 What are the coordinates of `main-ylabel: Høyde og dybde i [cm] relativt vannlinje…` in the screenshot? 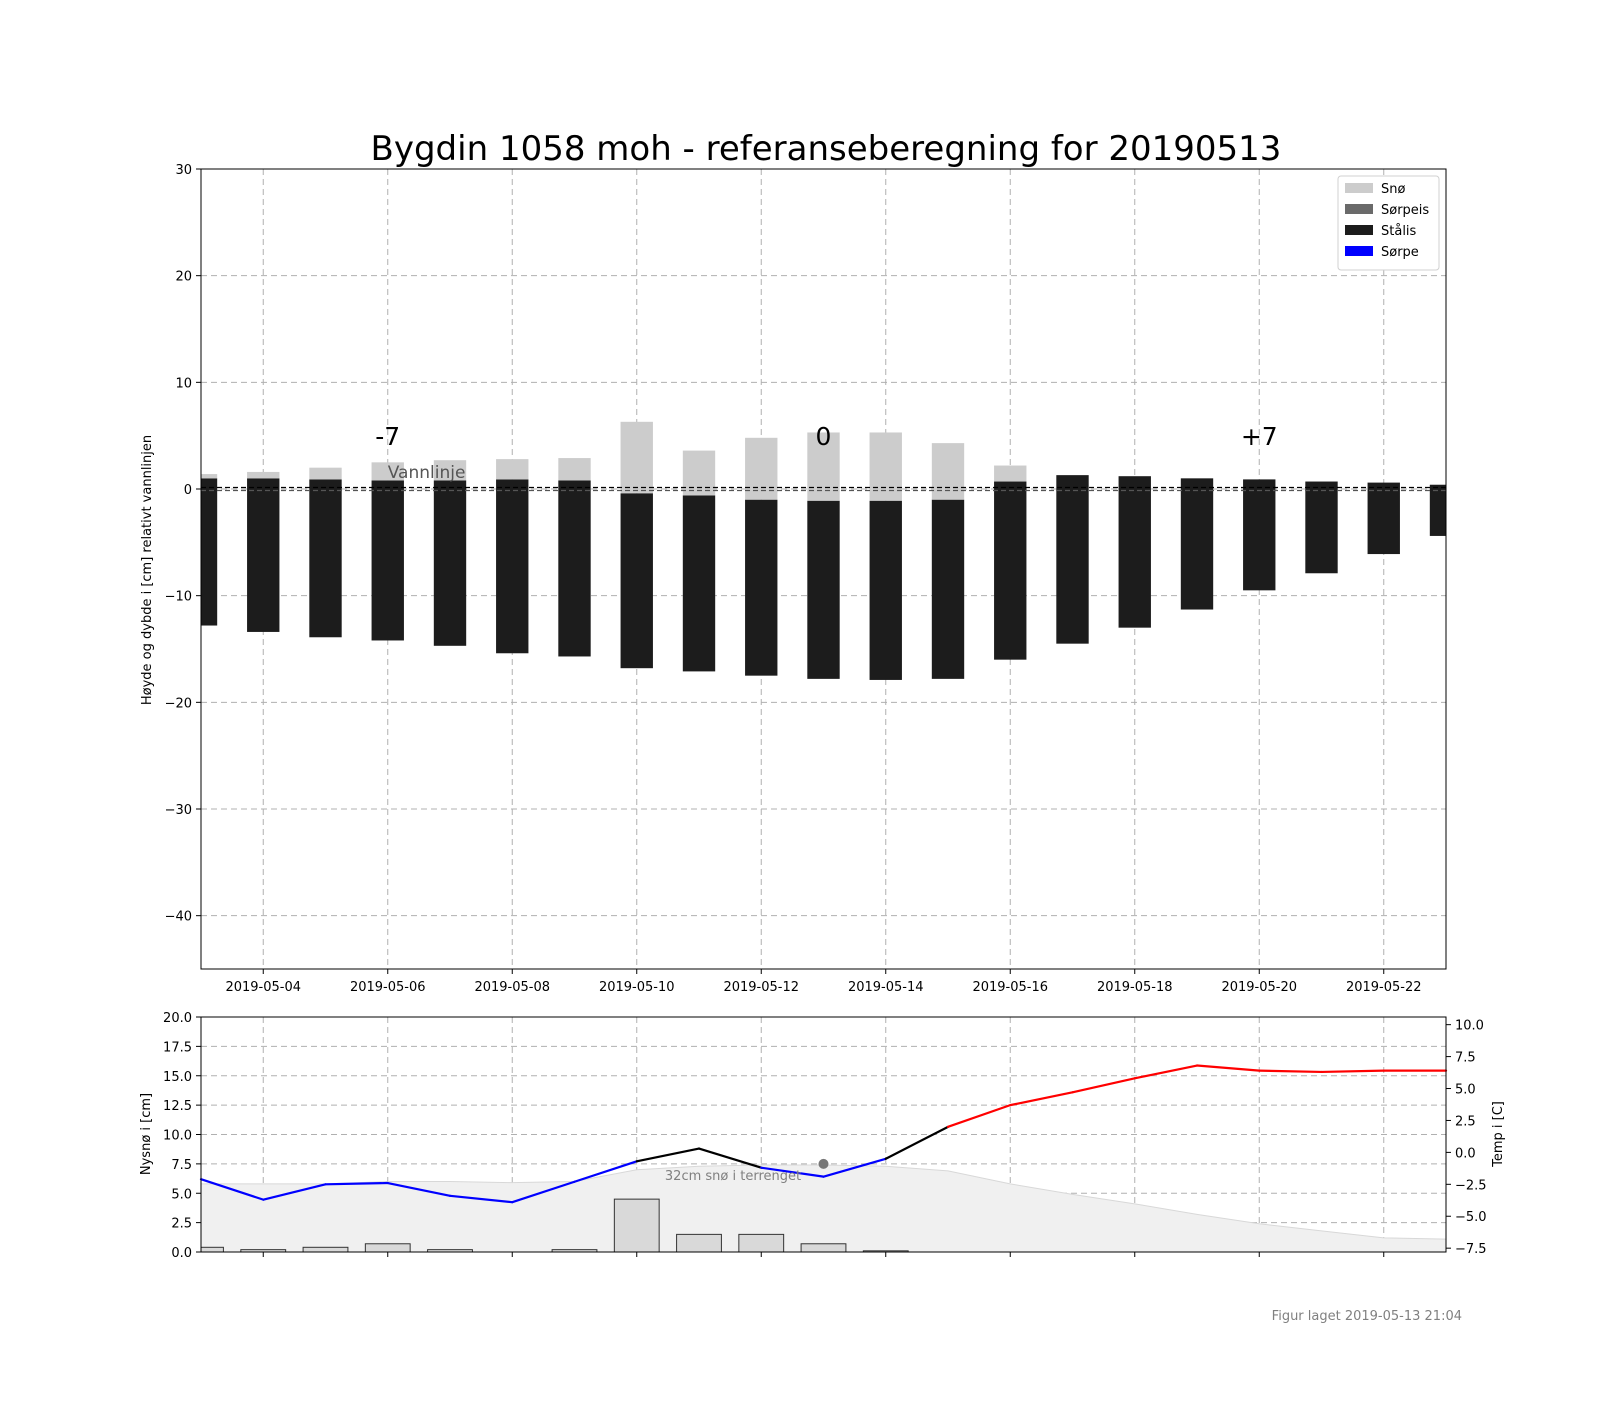 It's located at (147, 570).